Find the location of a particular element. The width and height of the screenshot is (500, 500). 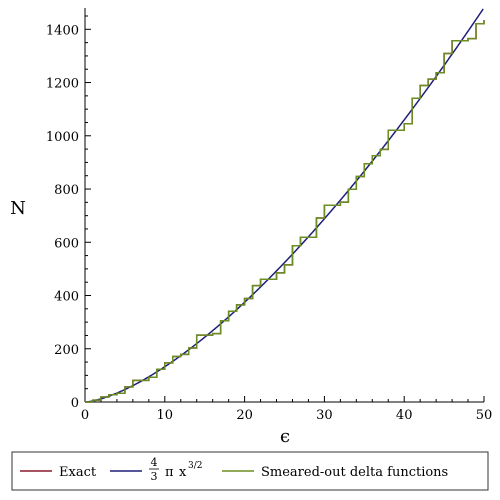

y-tick-label: 800 is located at coordinates (66, 190).